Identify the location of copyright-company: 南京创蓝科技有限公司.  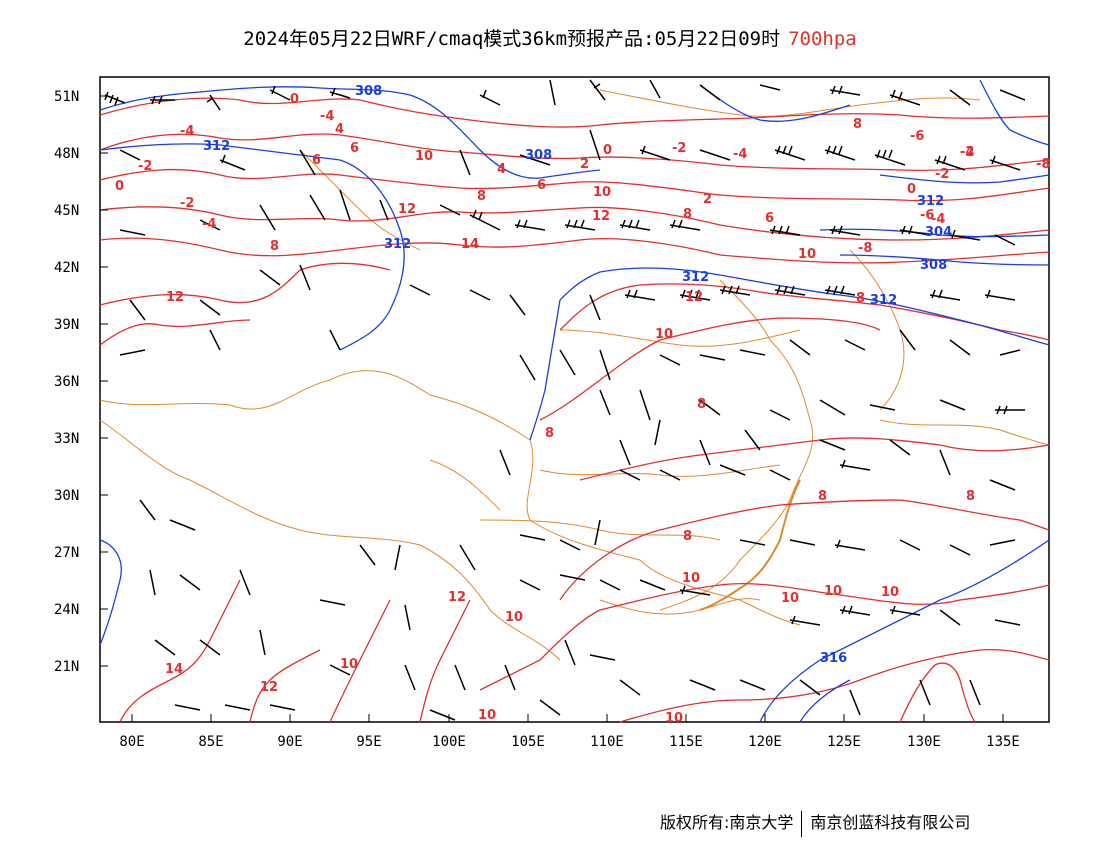
(890, 822).